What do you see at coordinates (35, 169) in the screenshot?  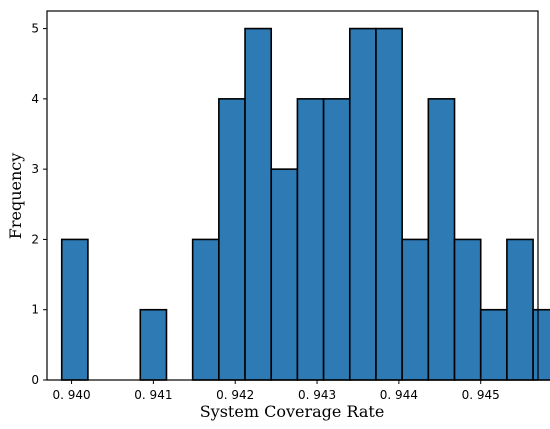 I see `y-tick-label: 3` at bounding box center [35, 169].